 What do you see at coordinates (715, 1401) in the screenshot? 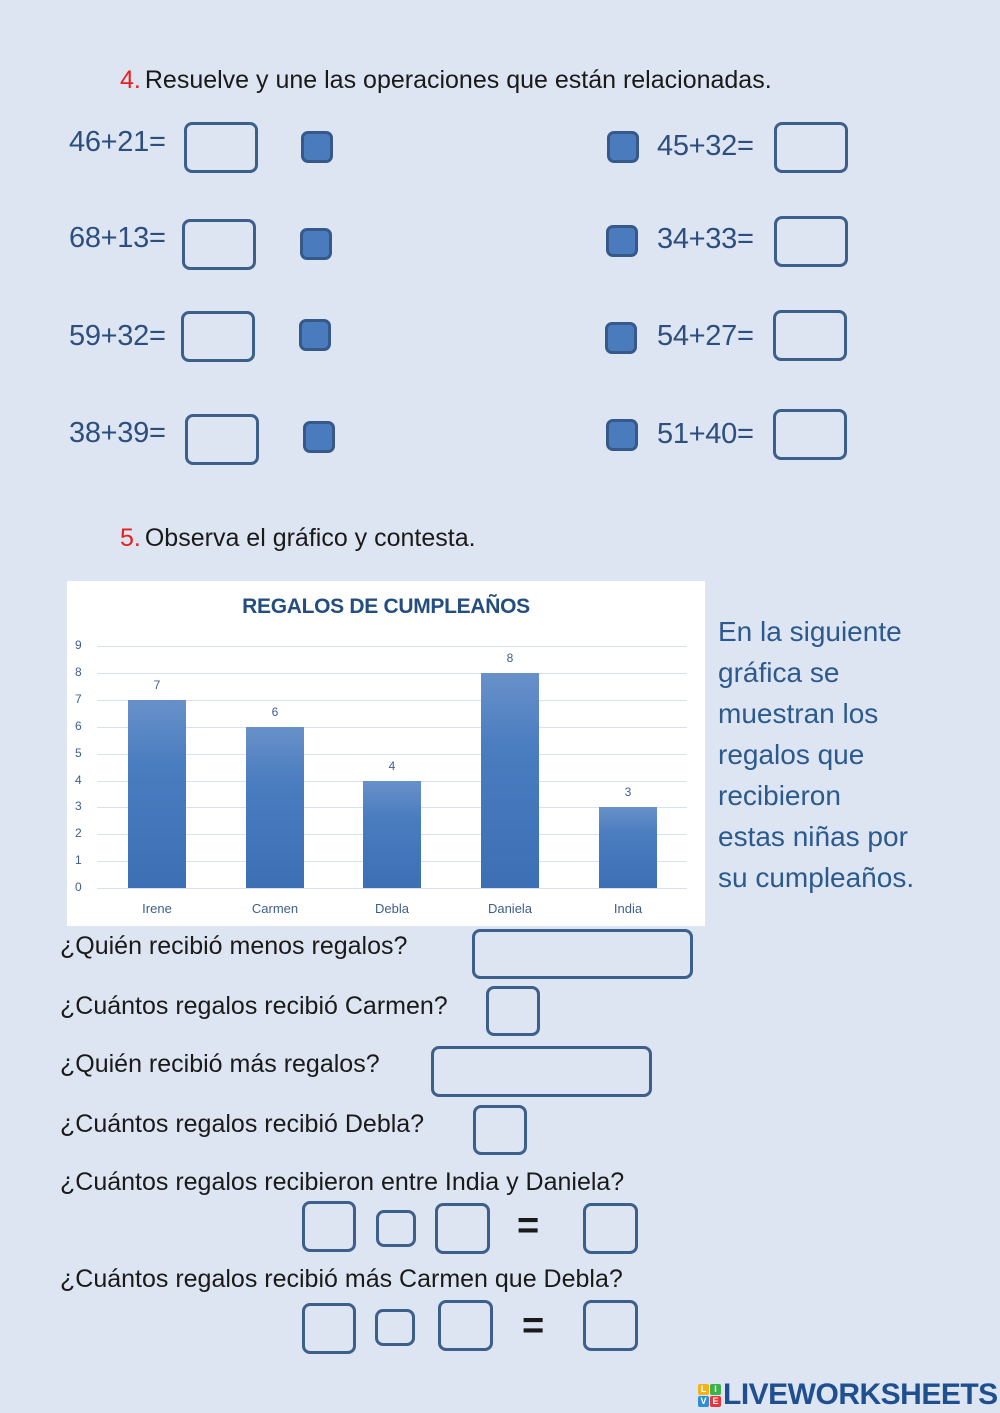
I see `logo-letter-e: E` at bounding box center [715, 1401].